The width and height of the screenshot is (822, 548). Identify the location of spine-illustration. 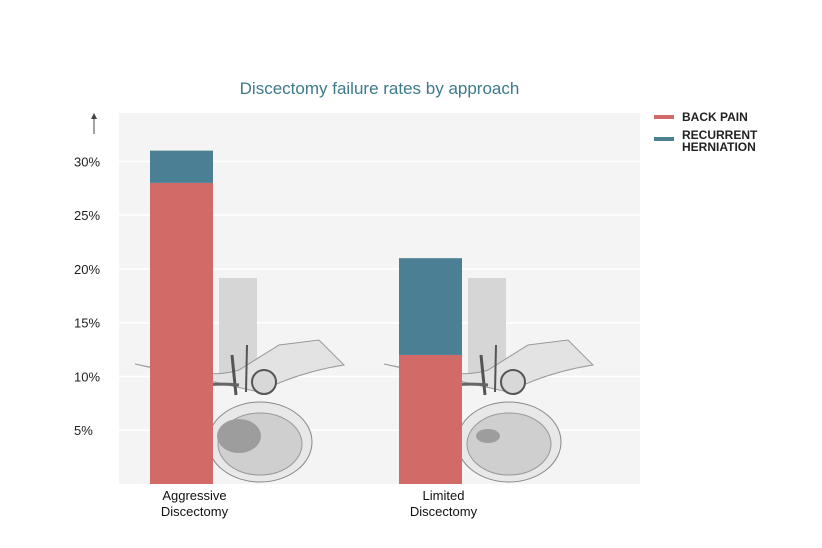
(240, 380).